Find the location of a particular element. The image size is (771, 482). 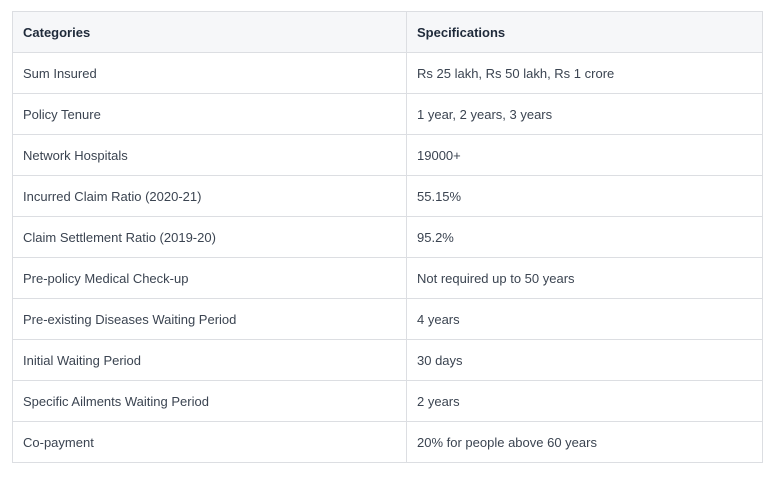

specification-cell: 1 year, 2 years, 3 years is located at coordinates (585, 114).